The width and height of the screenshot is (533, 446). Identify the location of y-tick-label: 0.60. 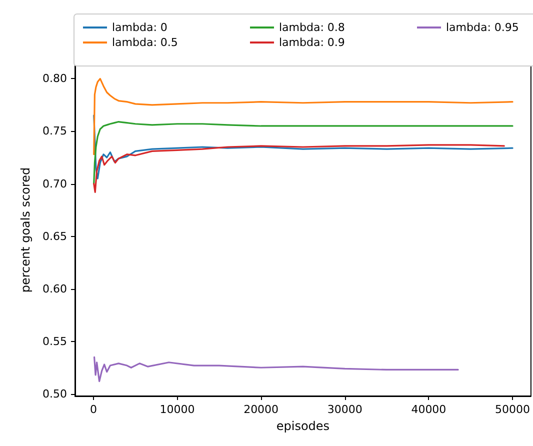
(54, 289).